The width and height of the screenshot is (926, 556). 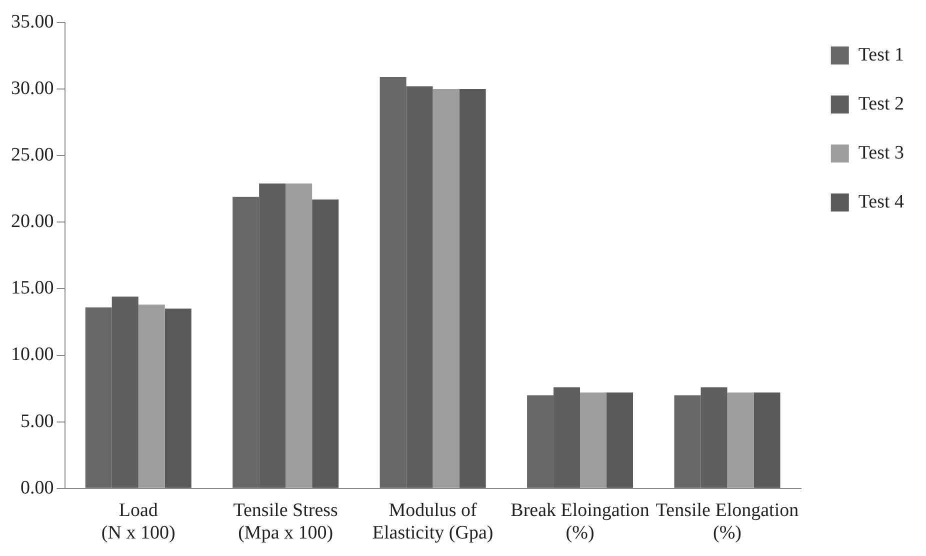 What do you see at coordinates (32, 21) in the screenshot?
I see `y-tick-label: 35.00` at bounding box center [32, 21].